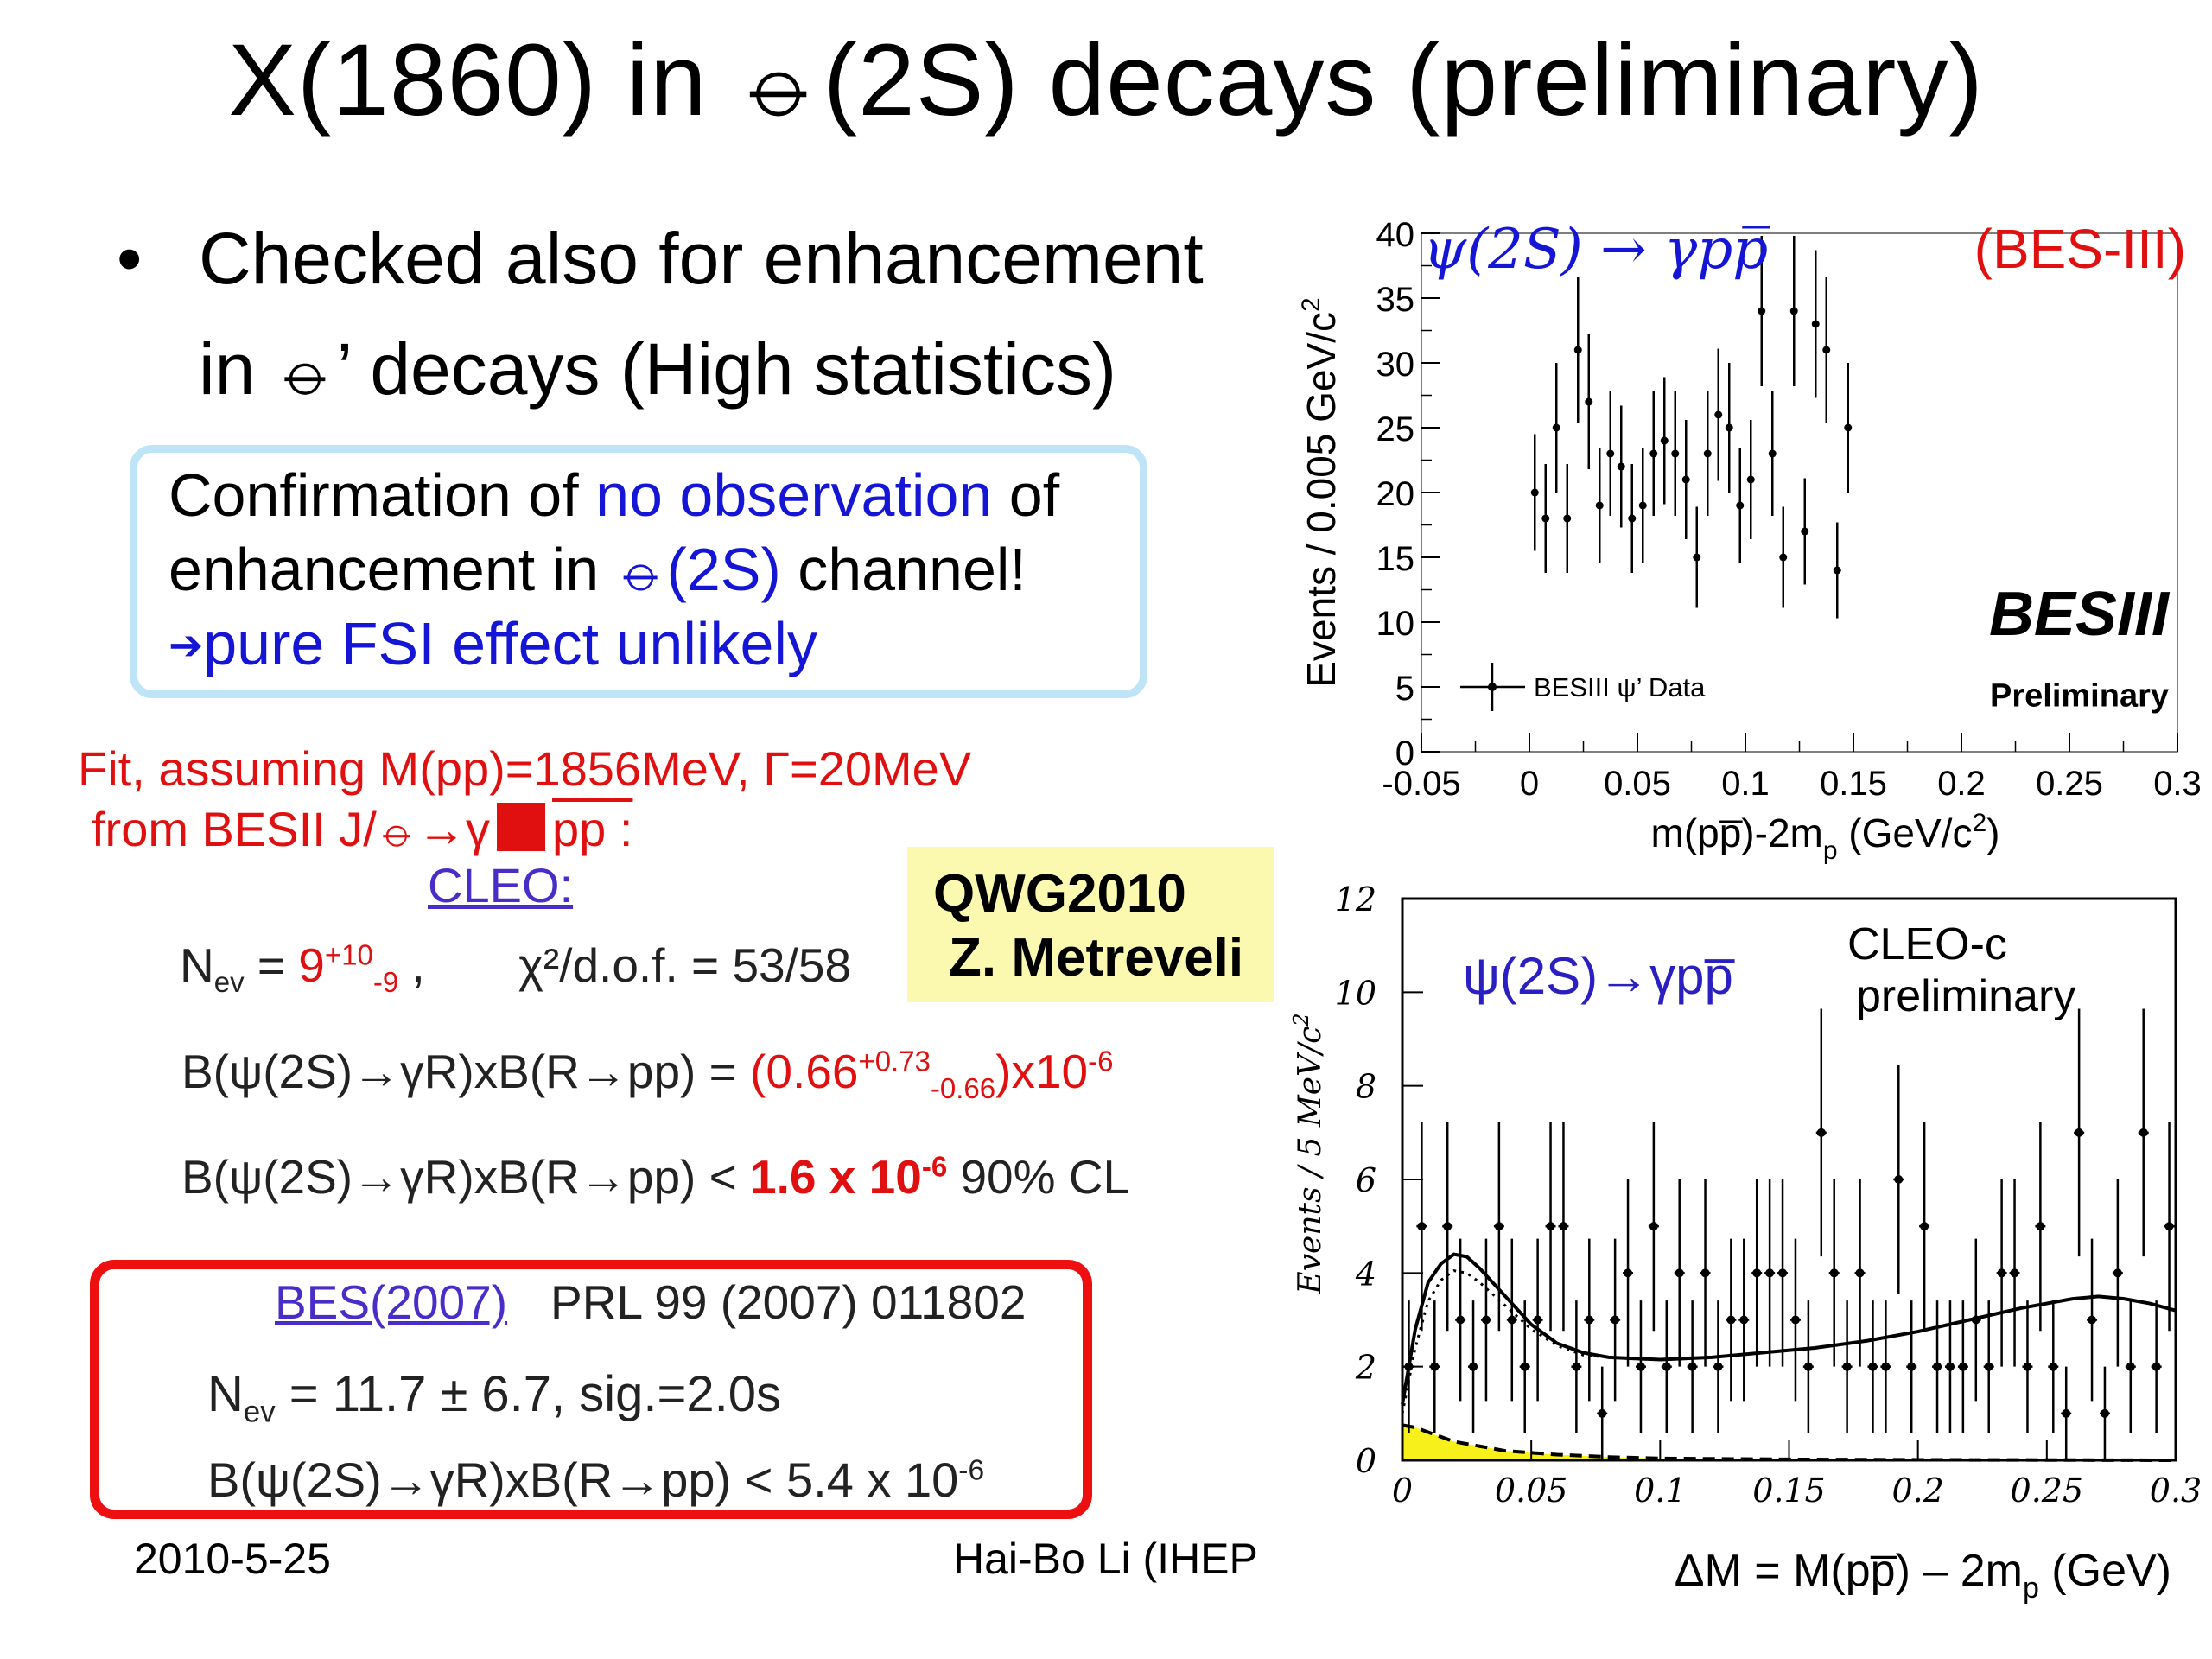 The width and height of the screenshot is (2212, 1659). What do you see at coordinates (1059, 894) in the screenshot?
I see `qwg-line-1: QWG2010` at bounding box center [1059, 894].